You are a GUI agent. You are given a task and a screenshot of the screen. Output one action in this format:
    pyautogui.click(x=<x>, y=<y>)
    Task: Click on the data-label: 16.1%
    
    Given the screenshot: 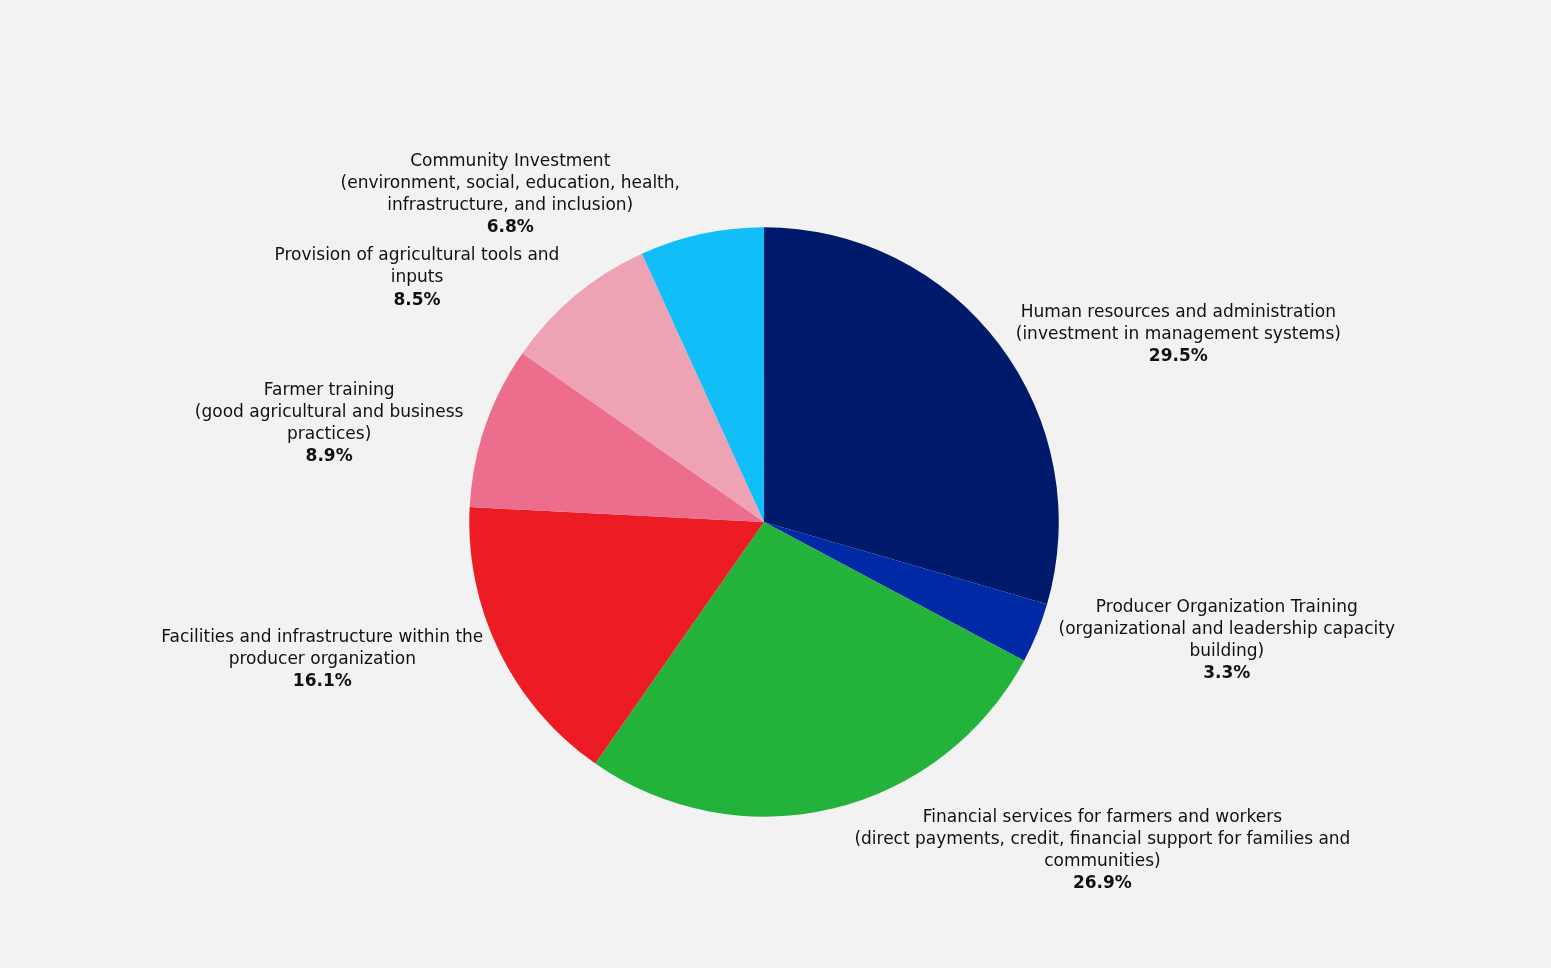 What is the action you would take?
    pyautogui.click(x=322, y=679)
    